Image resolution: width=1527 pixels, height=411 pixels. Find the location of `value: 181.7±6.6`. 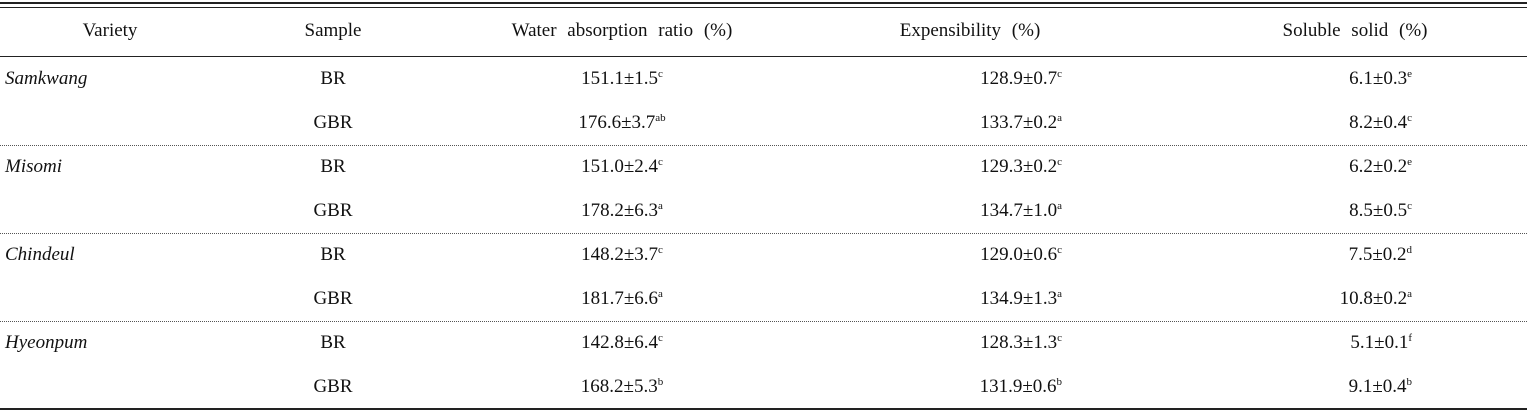

value: 181.7±6.6 is located at coordinates (620, 298).